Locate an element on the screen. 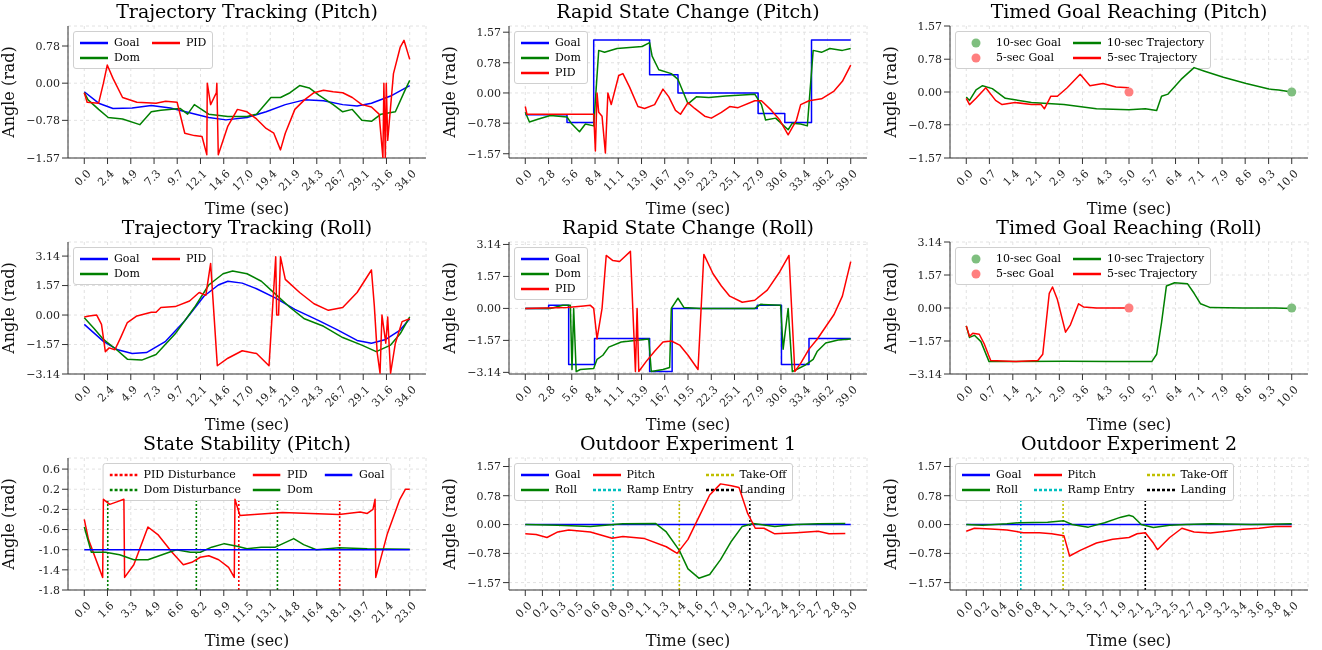  chart-title: Timed Goal Reaching (Roll) is located at coordinates (1129, 227).